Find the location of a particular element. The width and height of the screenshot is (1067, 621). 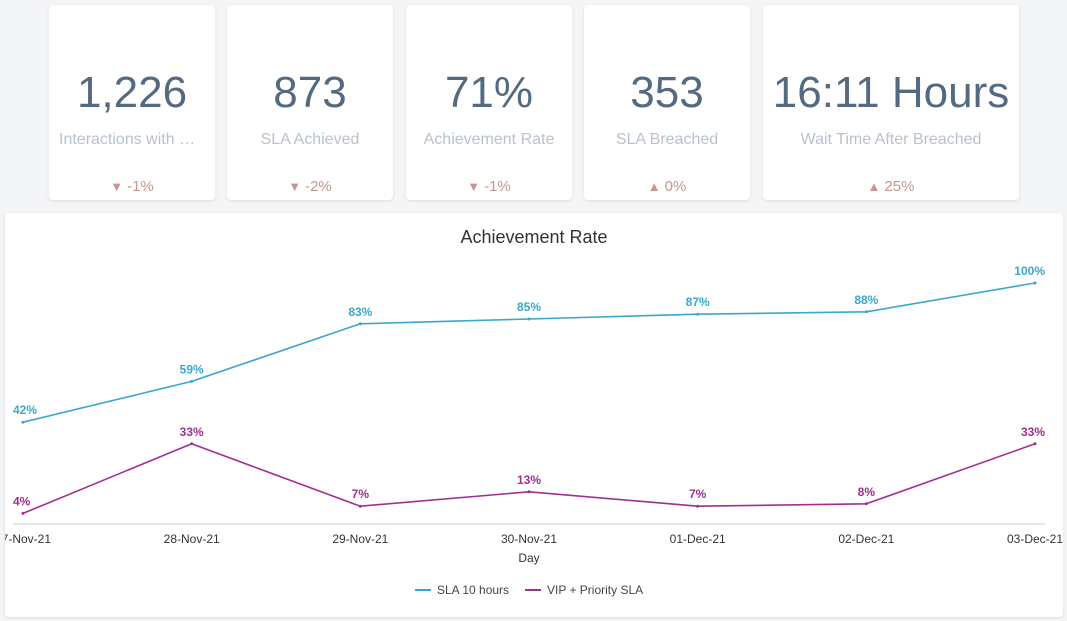

data-label: 100% is located at coordinates (1029, 271).